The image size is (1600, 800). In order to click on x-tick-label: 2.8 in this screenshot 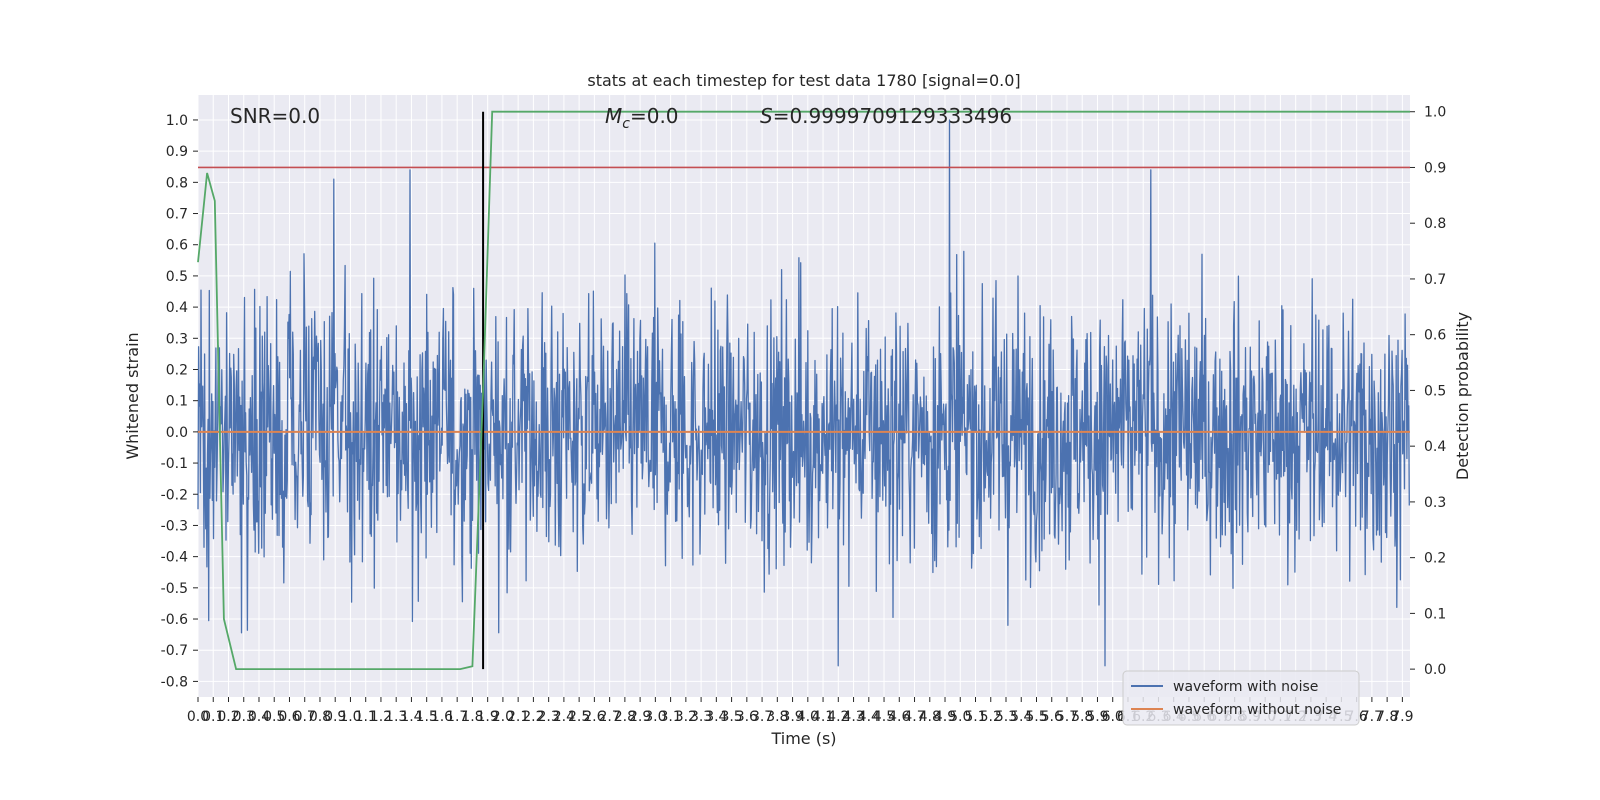, I will do `click(625, 717)`.